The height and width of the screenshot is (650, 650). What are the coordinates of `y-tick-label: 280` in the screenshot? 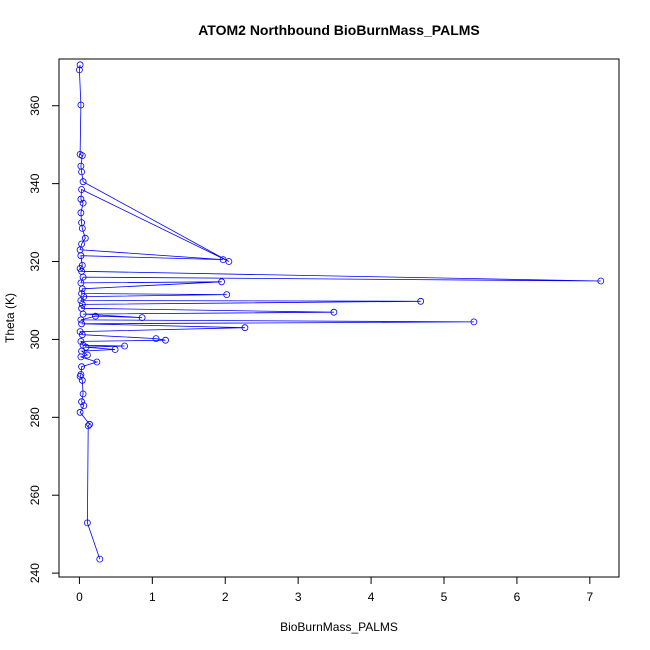 It's located at (35, 417).